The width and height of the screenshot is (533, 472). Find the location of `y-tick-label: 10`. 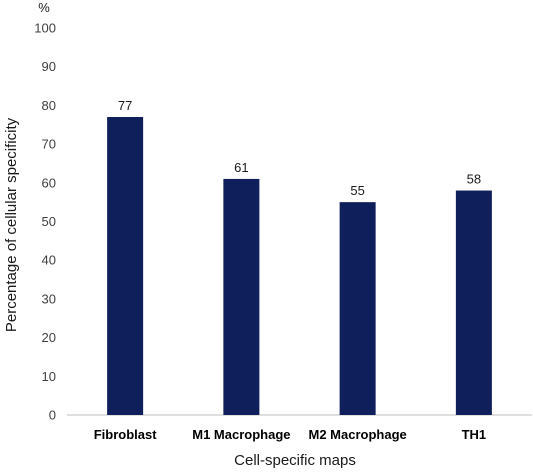

y-tick-label: 10 is located at coordinates (49, 376).